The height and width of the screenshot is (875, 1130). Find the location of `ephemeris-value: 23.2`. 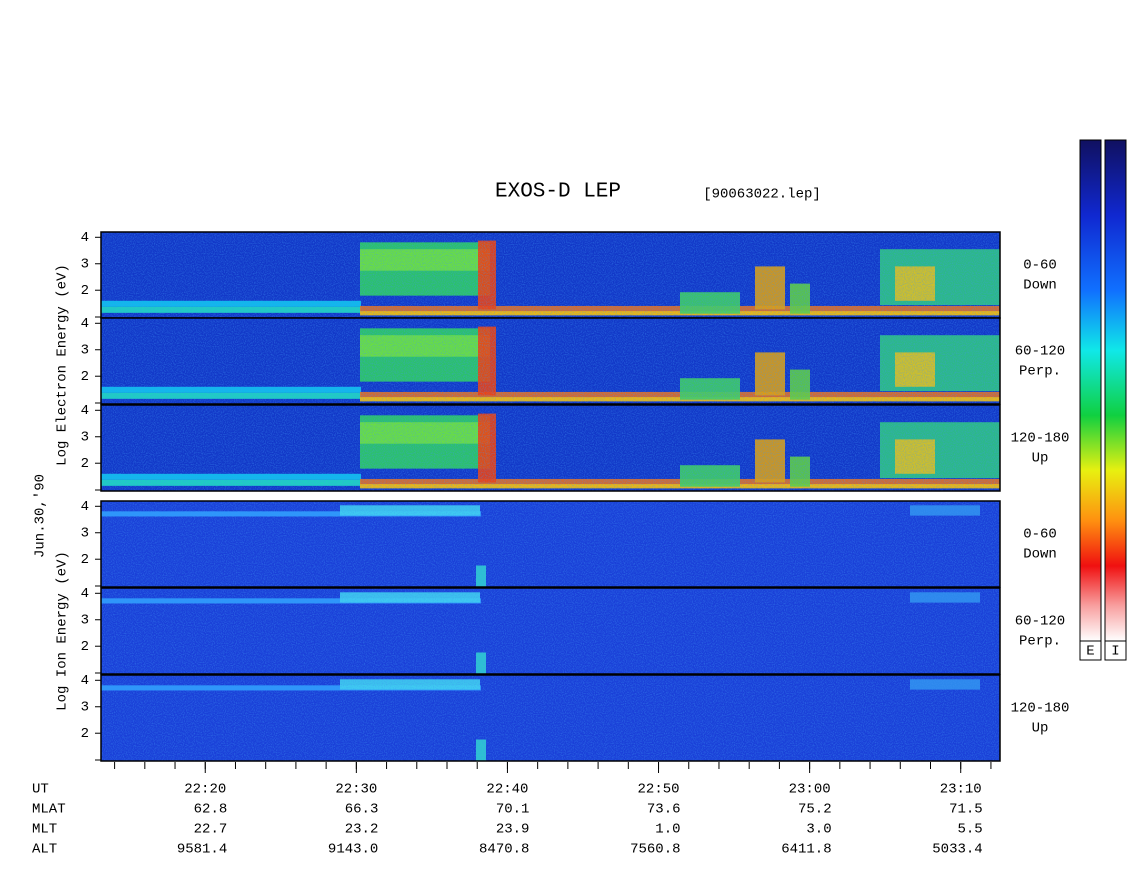

ephemeris-value: 23.2 is located at coordinates (362, 830).